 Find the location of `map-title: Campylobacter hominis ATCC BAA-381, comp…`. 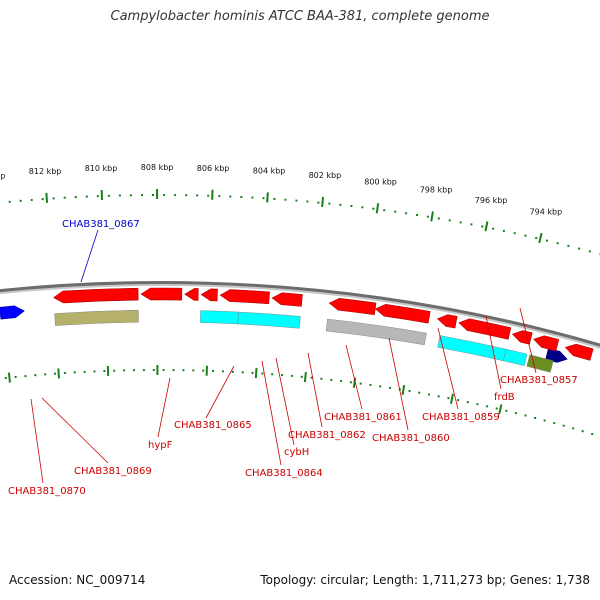

map-title: Campylobacter hominis ATCC BAA-381, comp… is located at coordinates (300, 16).